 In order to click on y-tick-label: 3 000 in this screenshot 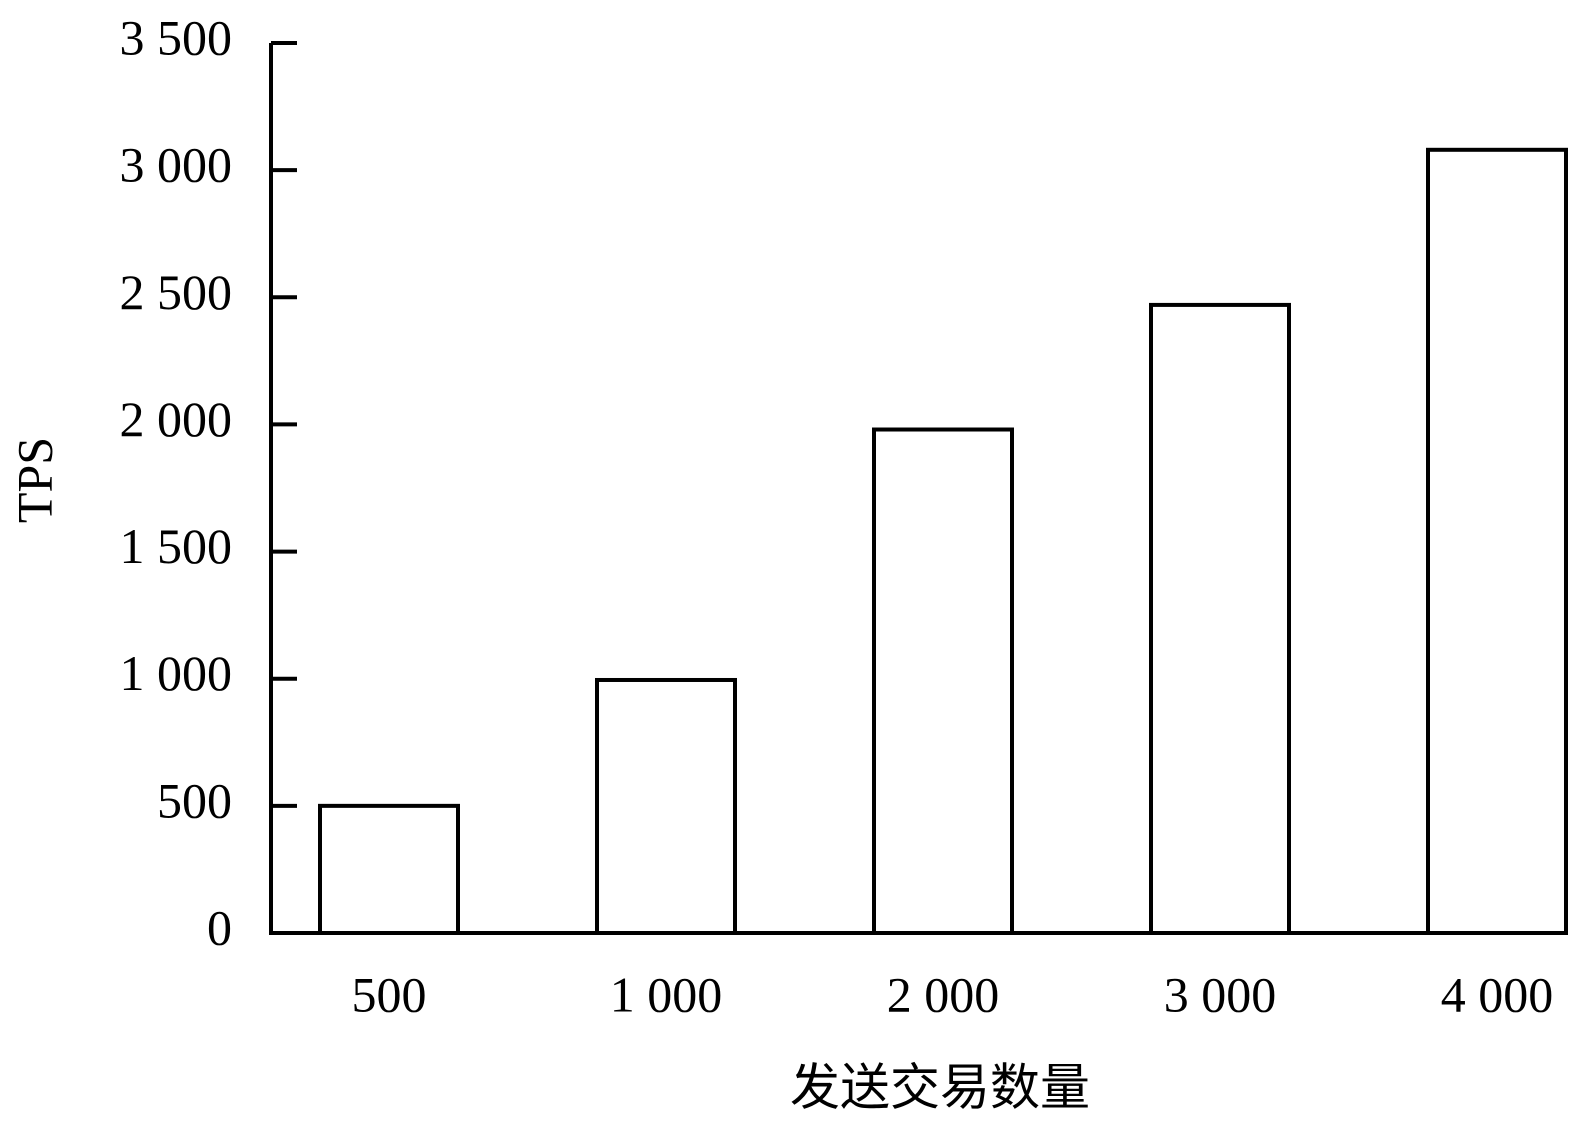, I will do `click(176, 165)`.